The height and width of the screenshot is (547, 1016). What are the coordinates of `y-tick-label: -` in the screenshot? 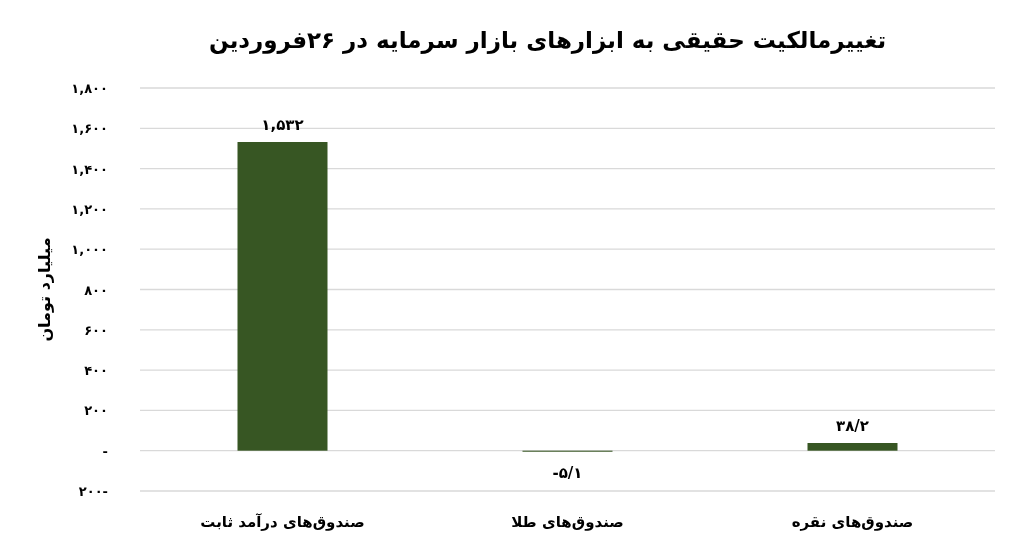 It's located at (105, 451).